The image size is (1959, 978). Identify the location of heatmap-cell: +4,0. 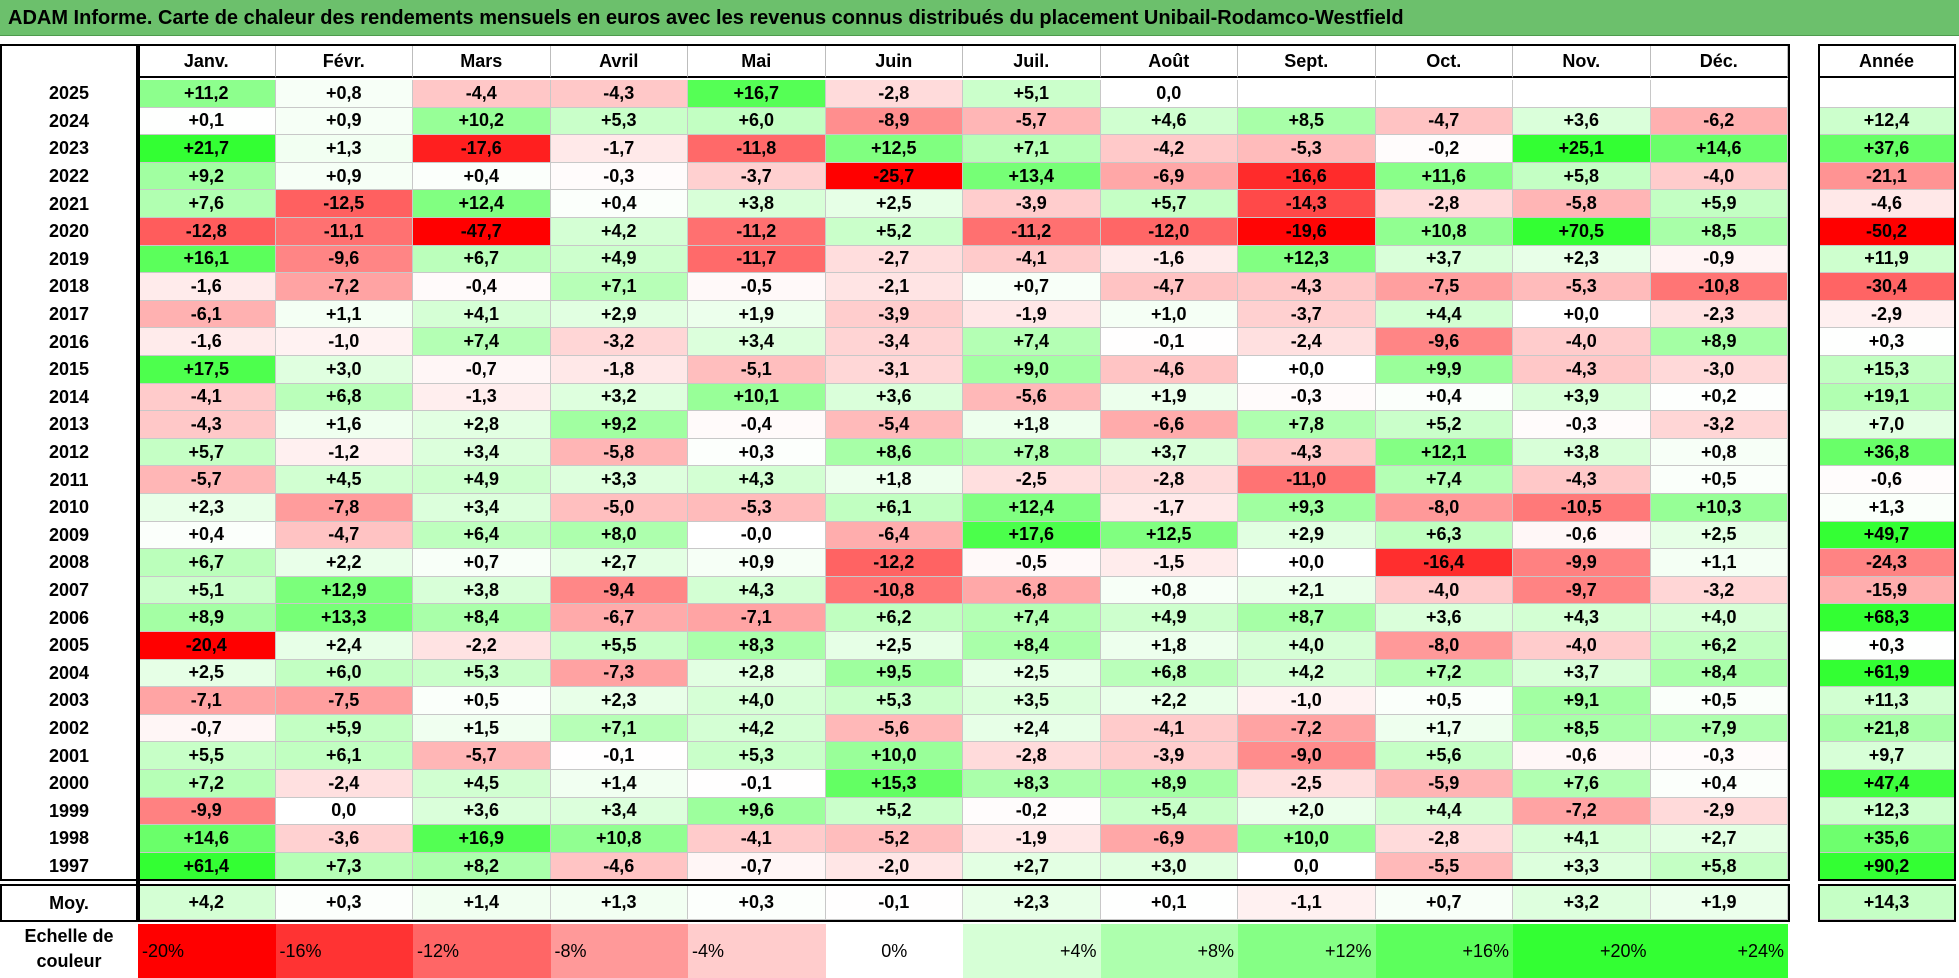
(1307, 646).